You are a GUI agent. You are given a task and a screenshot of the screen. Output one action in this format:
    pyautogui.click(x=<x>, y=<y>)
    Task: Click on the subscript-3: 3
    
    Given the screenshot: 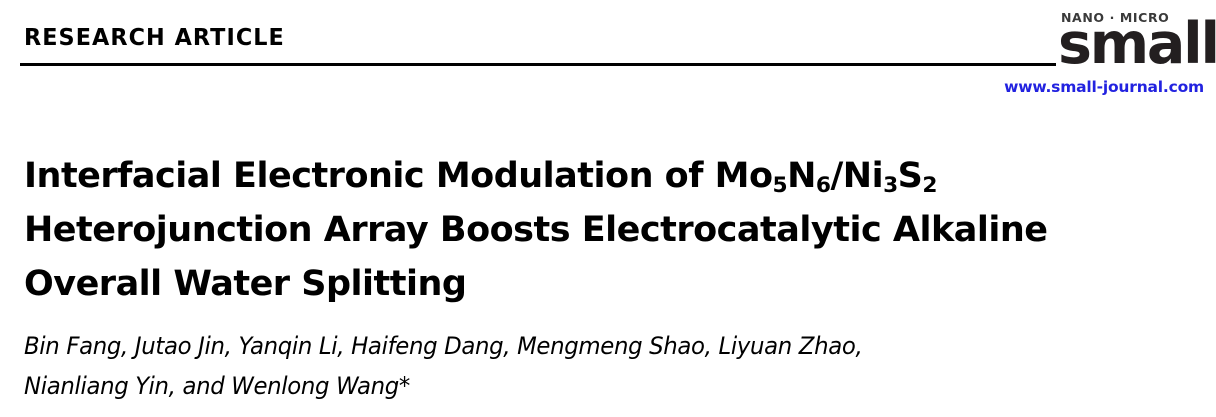 What is the action you would take?
    pyautogui.click(x=890, y=186)
    